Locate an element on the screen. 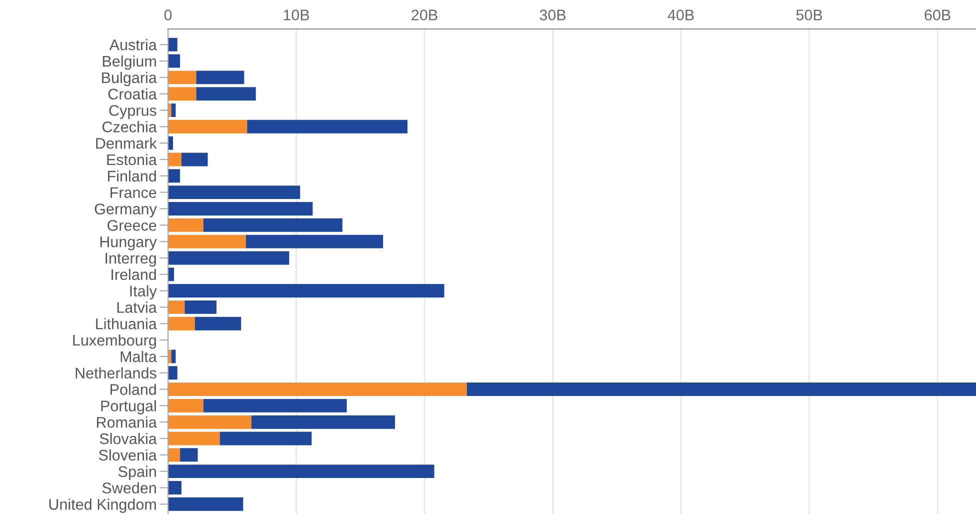 Image resolution: width=976 pixels, height=514 pixels. y-tick-label: Lithuania is located at coordinates (126, 324).